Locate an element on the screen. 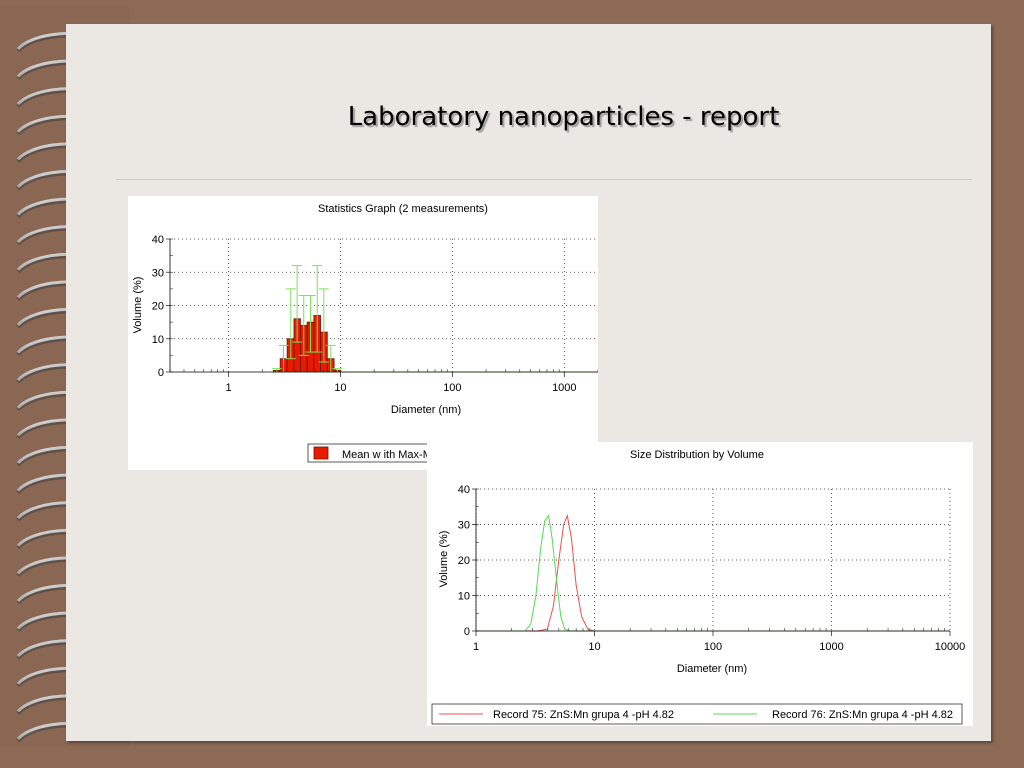 This screenshot has height=768, width=1024. legend-label-record-76: Record 76: ZnS:Mn grupa 4 -pH 4.82 is located at coordinates (862, 715).